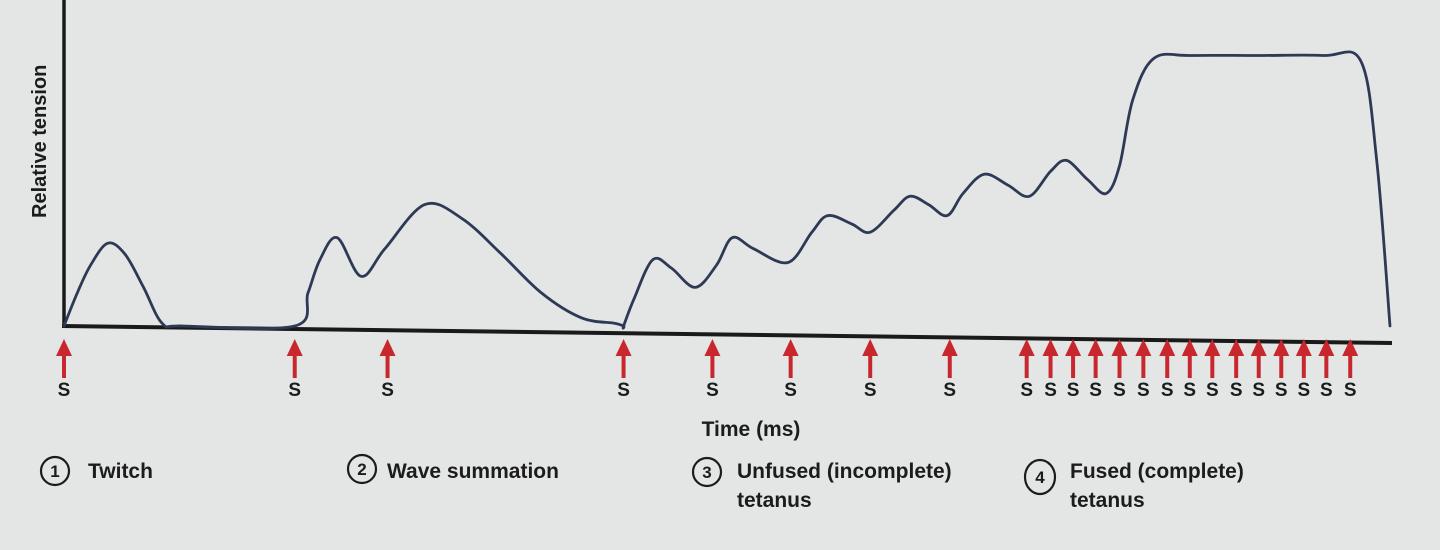 The height and width of the screenshot is (550, 1440). What do you see at coordinates (1050, 370) in the screenshot?
I see `stimulus-9: S` at bounding box center [1050, 370].